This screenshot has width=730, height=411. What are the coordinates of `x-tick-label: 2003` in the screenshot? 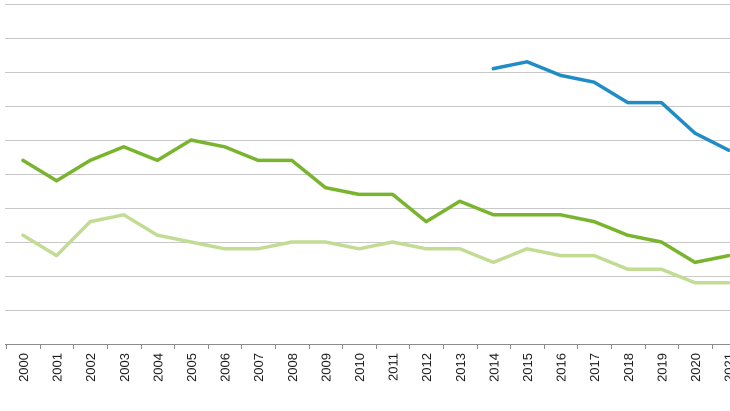 It's located at (124, 367).